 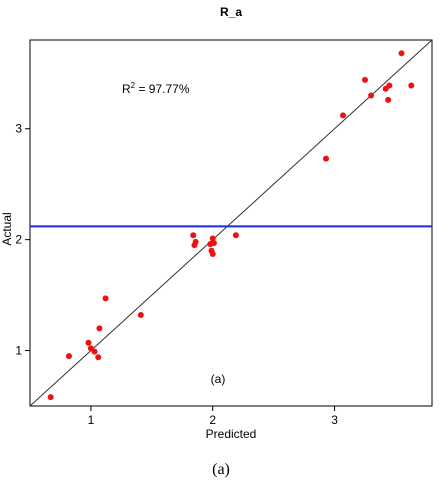 I want to click on x-axis-label: Predicted, so click(x=231, y=434).